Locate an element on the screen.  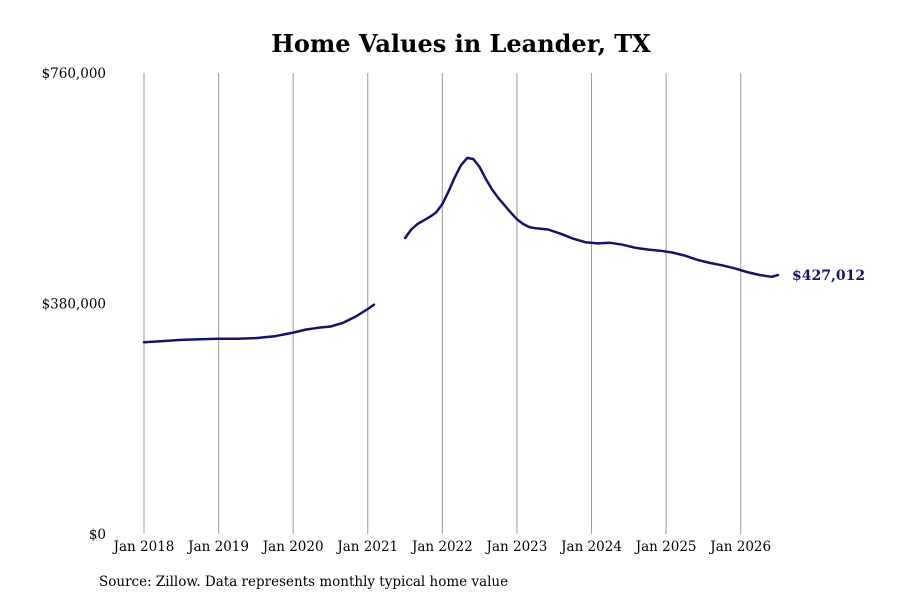
x-tick-label: Jan 2026 is located at coordinates (739, 547).